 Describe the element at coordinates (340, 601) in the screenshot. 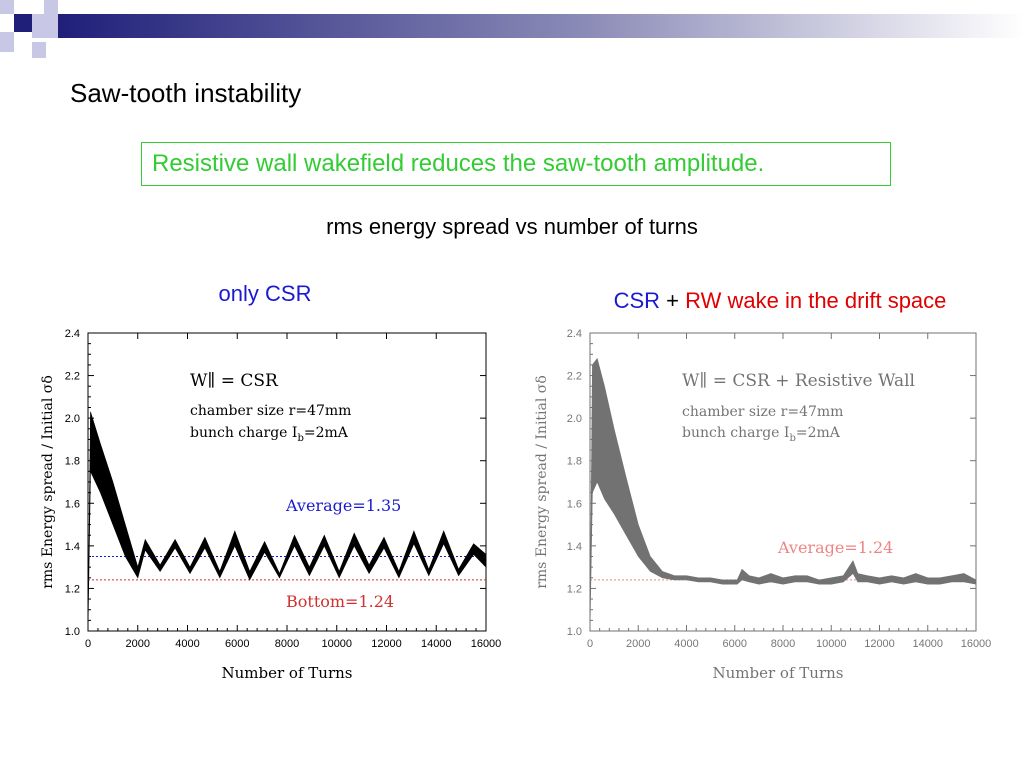

I see `bottom-label: Bottom=1.24` at that location.